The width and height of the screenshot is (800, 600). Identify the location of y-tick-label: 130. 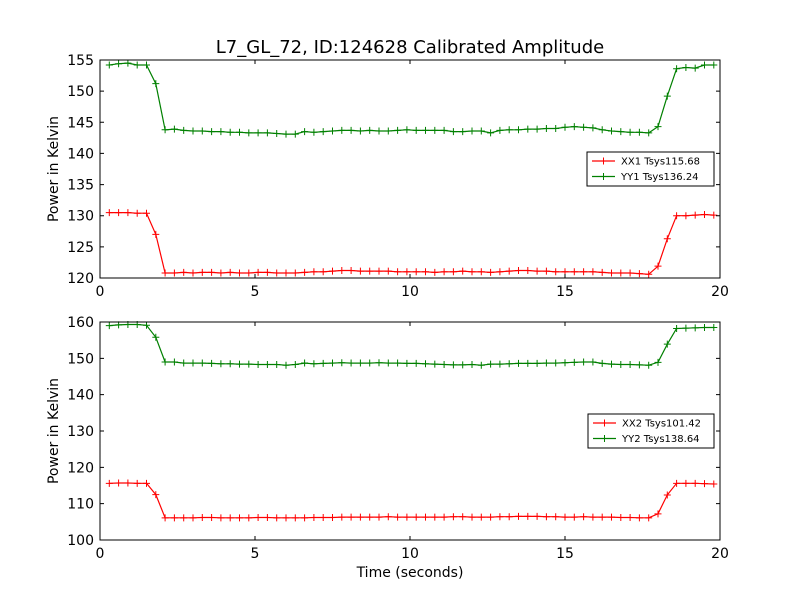
(80, 217).